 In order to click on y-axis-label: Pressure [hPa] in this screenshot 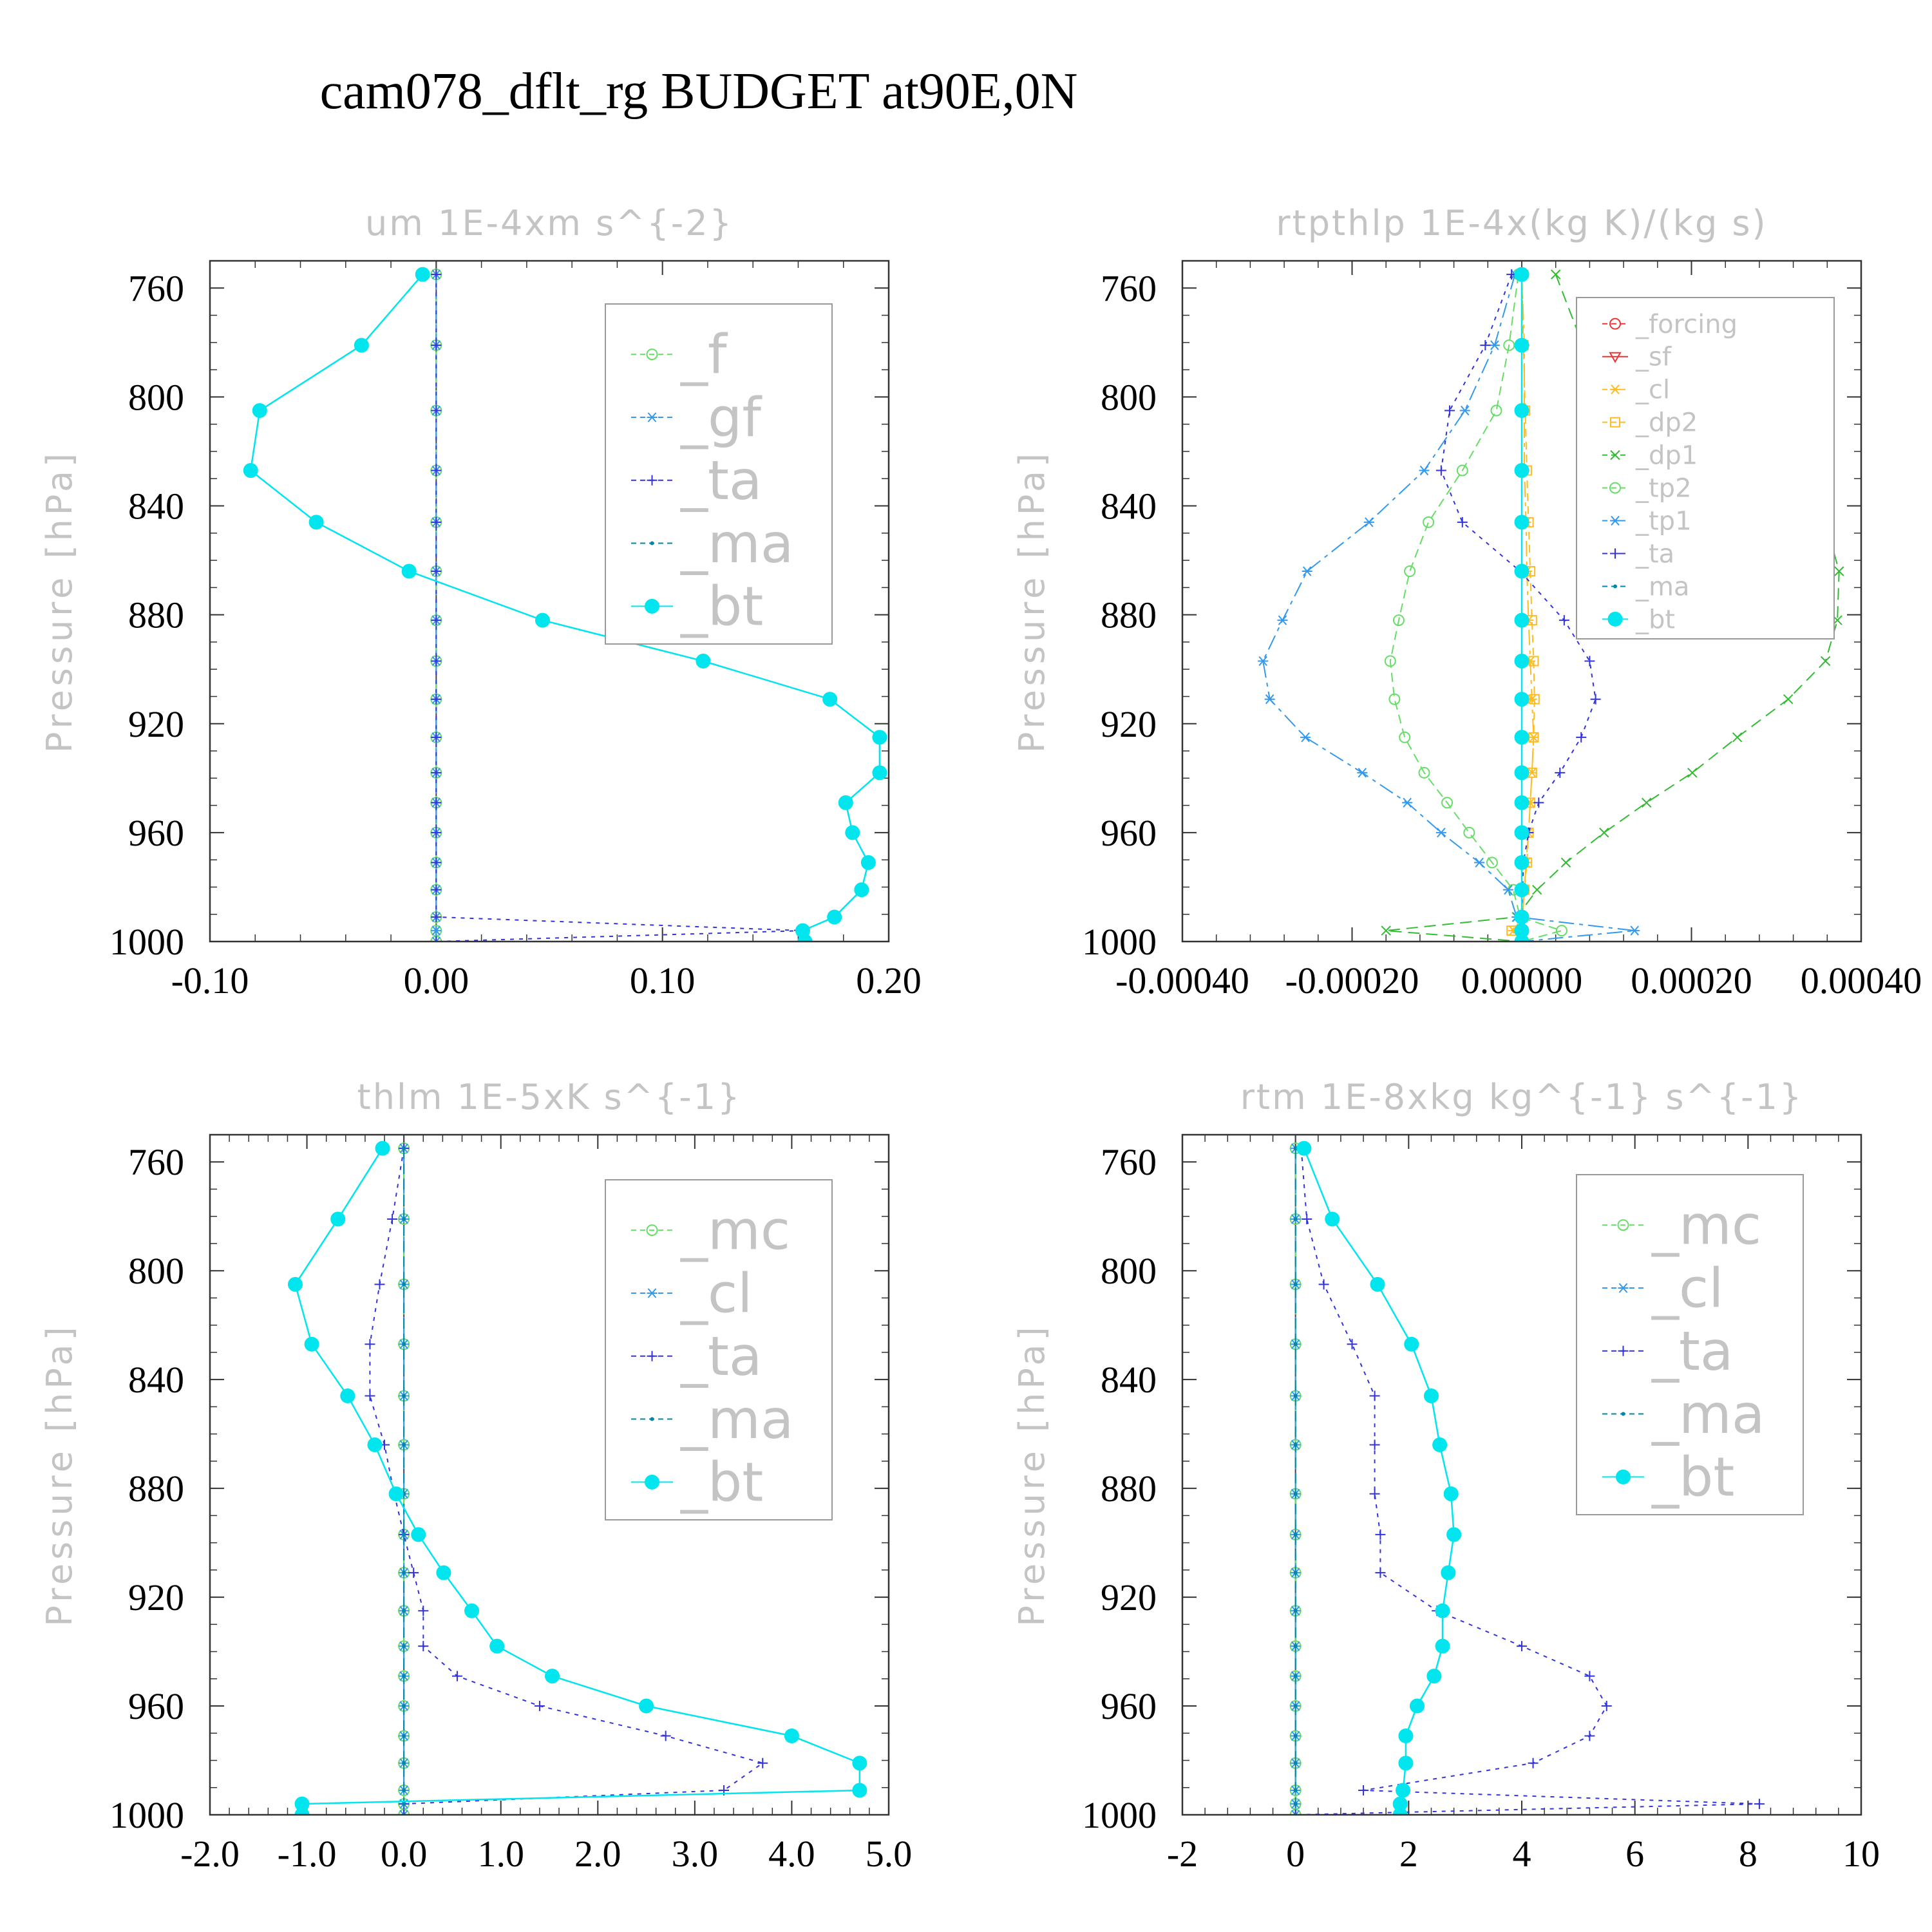, I will do `click(60, 1475)`.